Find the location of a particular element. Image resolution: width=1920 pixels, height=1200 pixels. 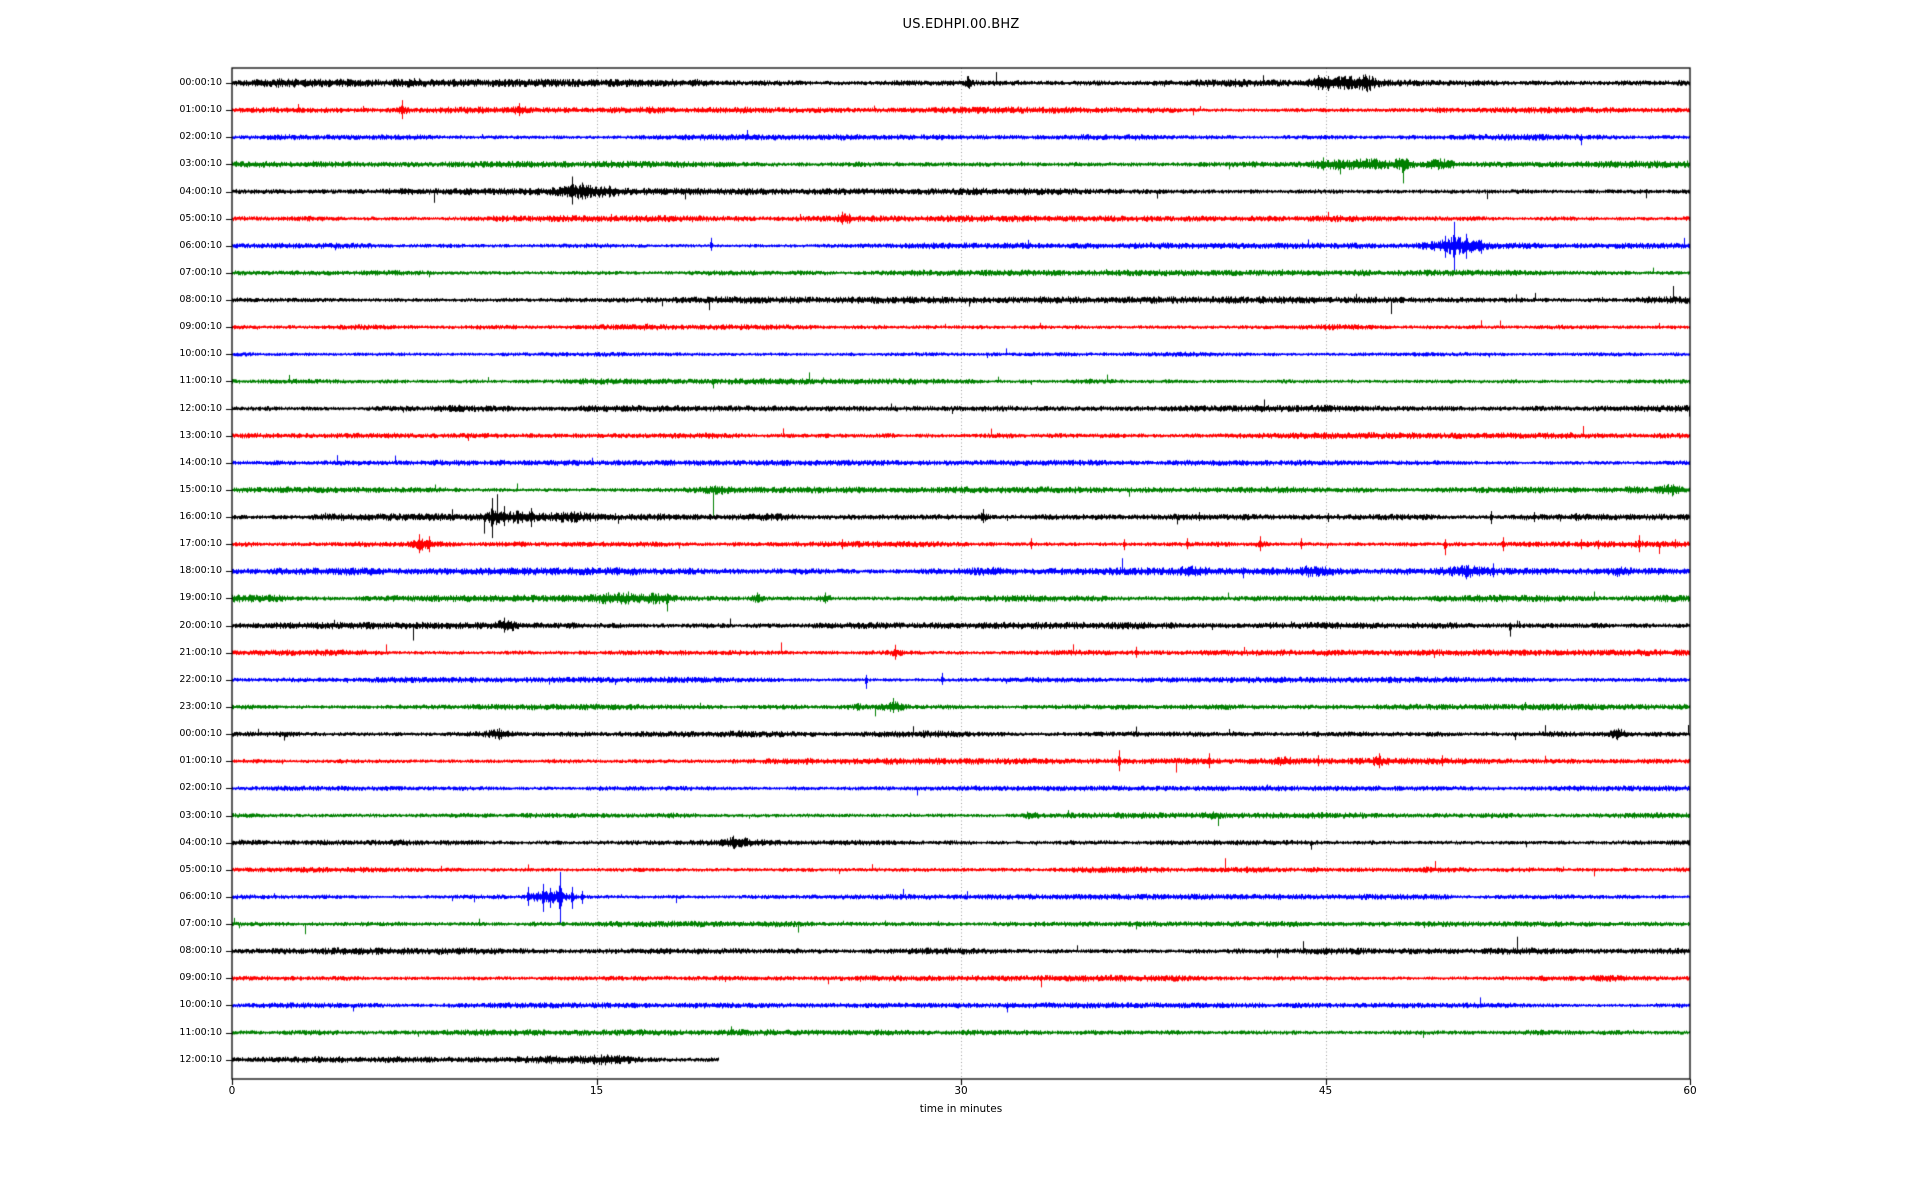

y-axis-tick-label: 21:00:10 is located at coordinates (200, 652).